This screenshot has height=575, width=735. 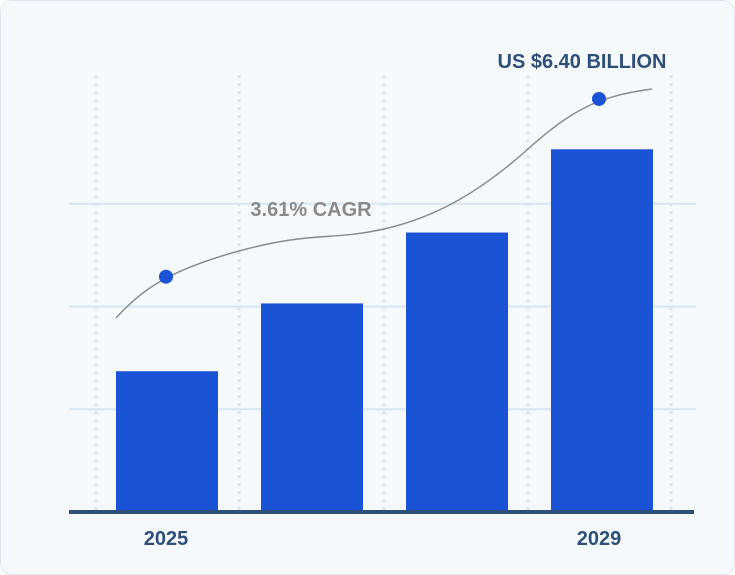 What do you see at coordinates (166, 276) in the screenshot?
I see `trend-marker-start` at bounding box center [166, 276].